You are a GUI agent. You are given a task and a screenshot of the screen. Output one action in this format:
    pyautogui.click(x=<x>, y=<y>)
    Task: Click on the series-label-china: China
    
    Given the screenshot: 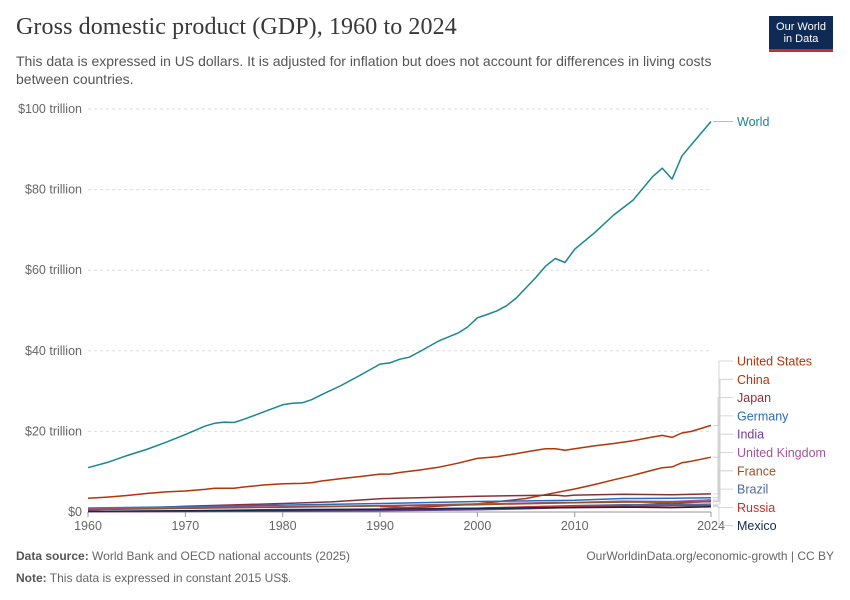 What is the action you would take?
    pyautogui.click(x=753, y=380)
    